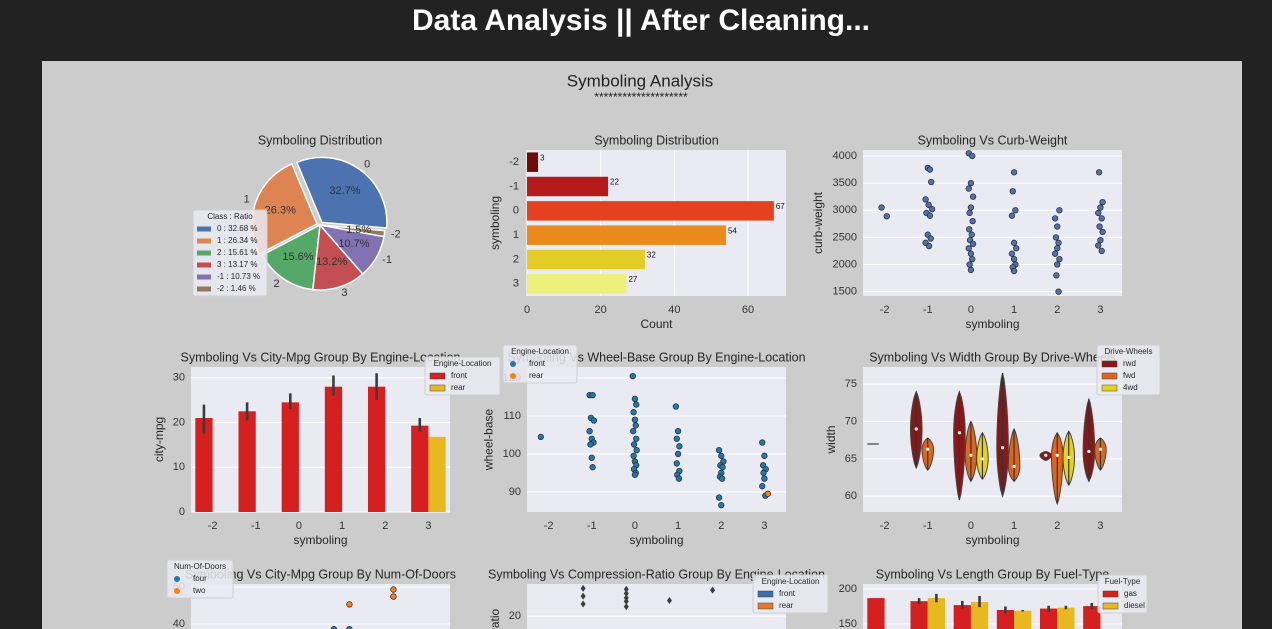  What do you see at coordinates (592, 526) in the screenshot?
I see `x-tick-label: -1` at bounding box center [592, 526].